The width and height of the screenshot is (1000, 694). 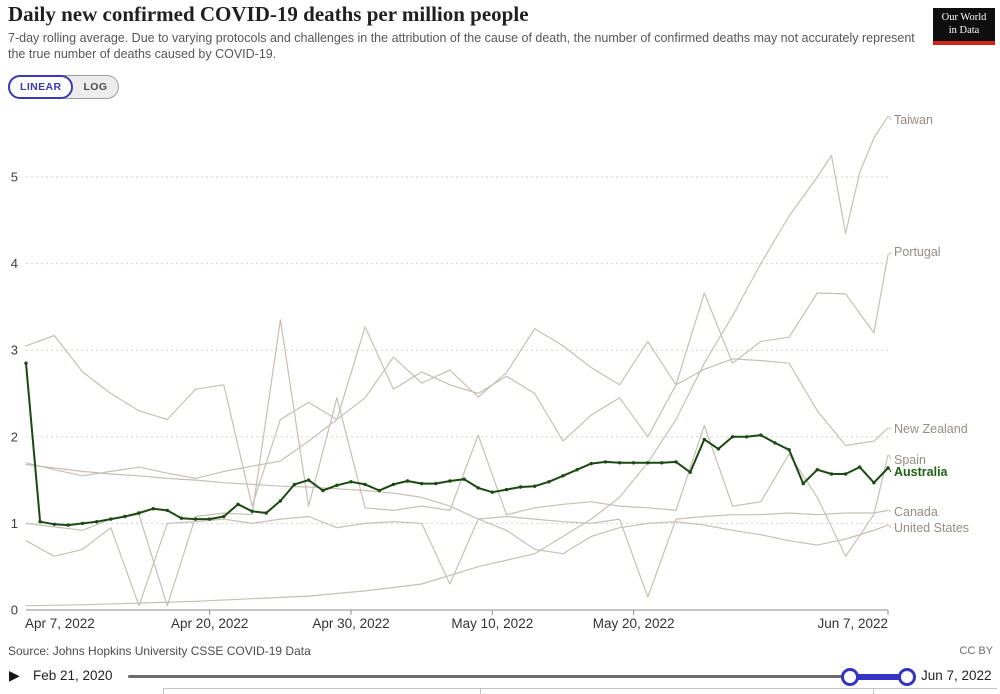 What do you see at coordinates (634, 623) in the screenshot?
I see `svg-text: May 20, 2022` at bounding box center [634, 623].